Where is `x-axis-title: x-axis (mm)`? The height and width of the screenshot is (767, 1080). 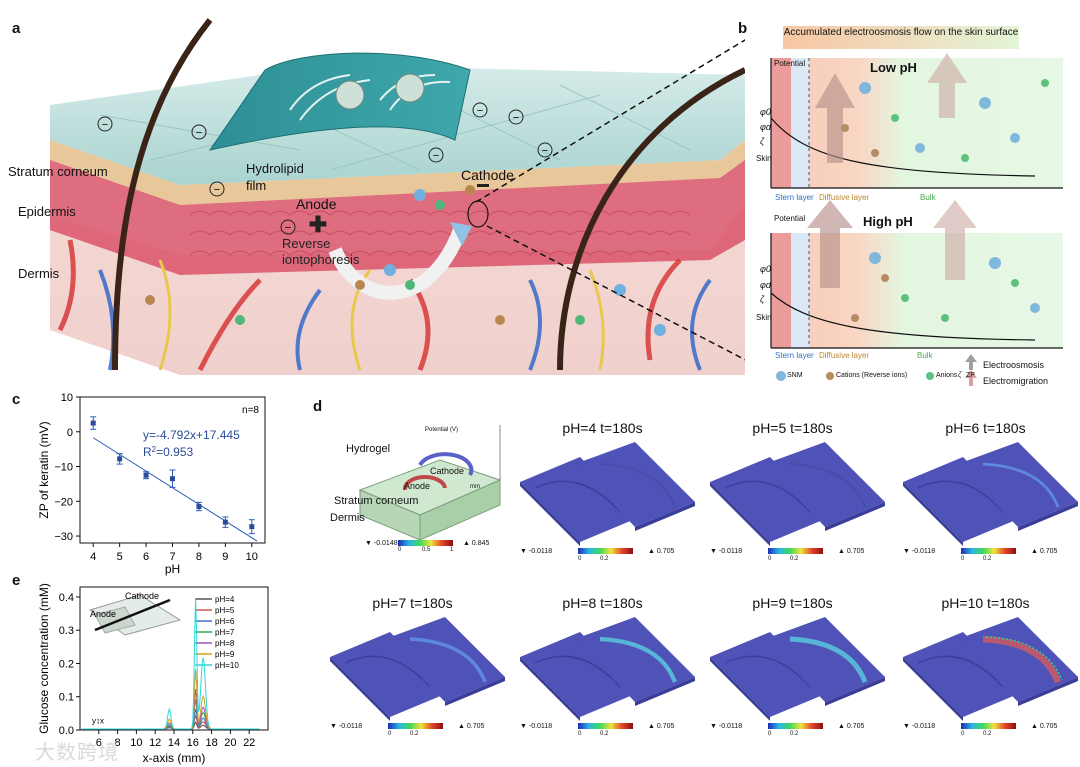 x-axis-title: x-axis (mm) is located at coordinates (174, 758).